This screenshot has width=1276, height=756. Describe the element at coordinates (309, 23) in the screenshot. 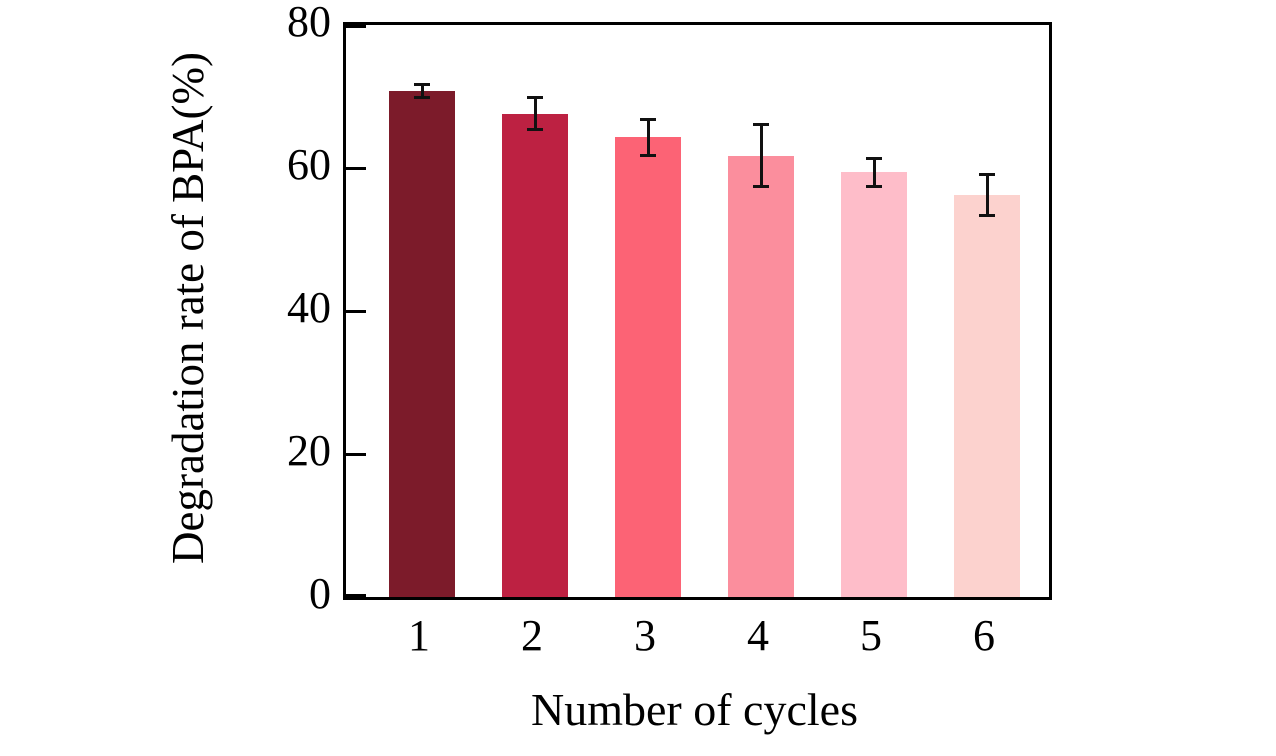

I see `y-tick-label: 80` at that location.